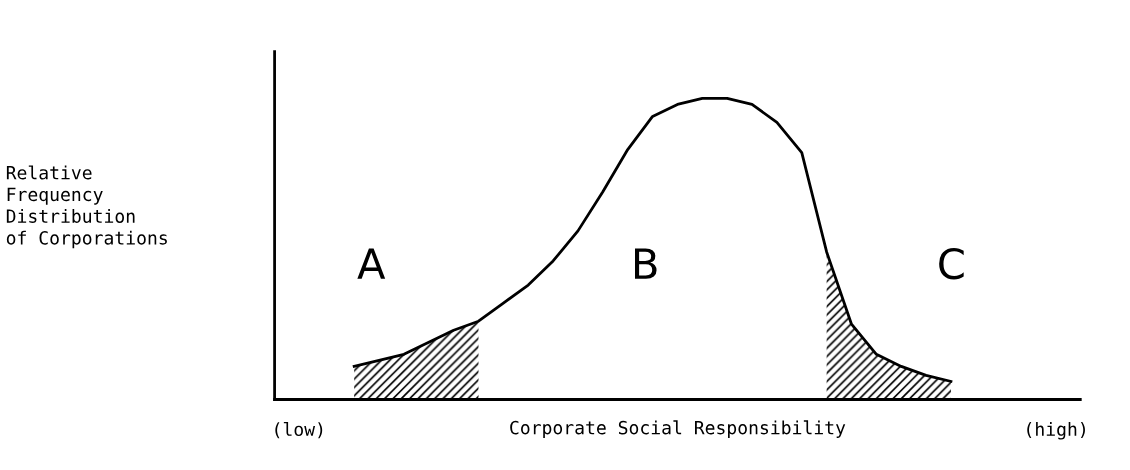 This screenshot has width=1130, height=470. I want to click on text: (high), so click(1056, 431).